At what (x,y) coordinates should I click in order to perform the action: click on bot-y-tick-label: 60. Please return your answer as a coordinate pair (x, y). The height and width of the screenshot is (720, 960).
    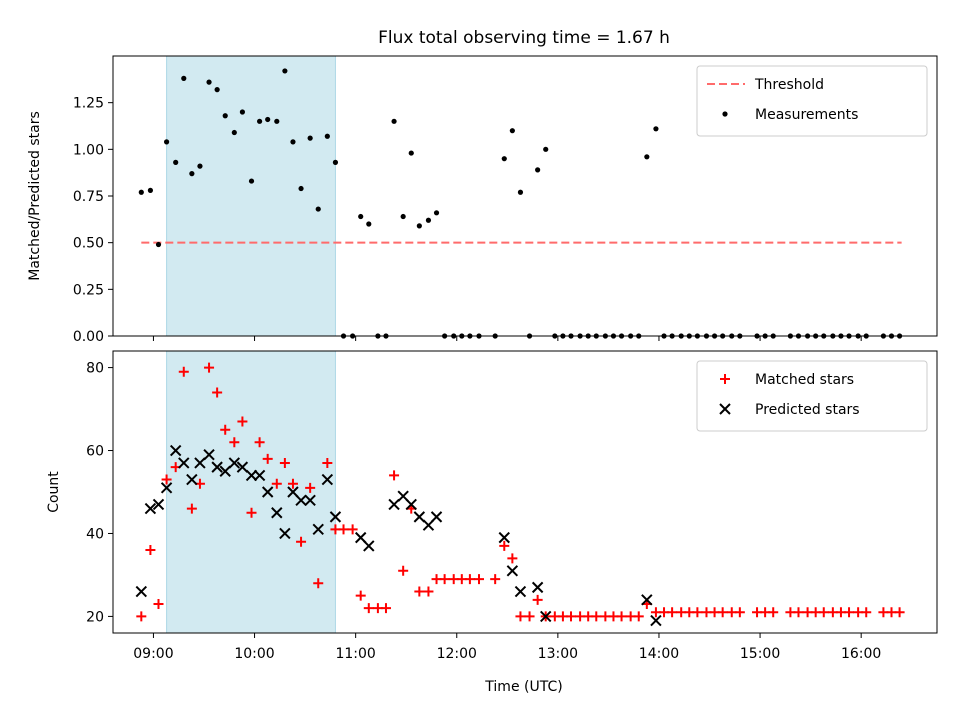
    Looking at the image, I should click on (95, 452).